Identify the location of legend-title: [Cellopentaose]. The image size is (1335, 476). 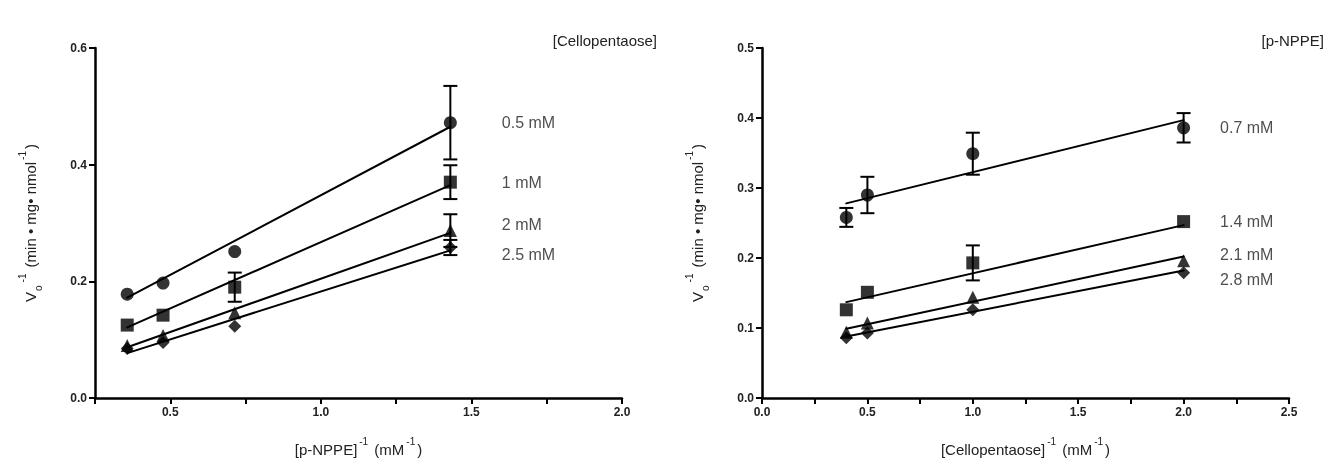
(605, 40).